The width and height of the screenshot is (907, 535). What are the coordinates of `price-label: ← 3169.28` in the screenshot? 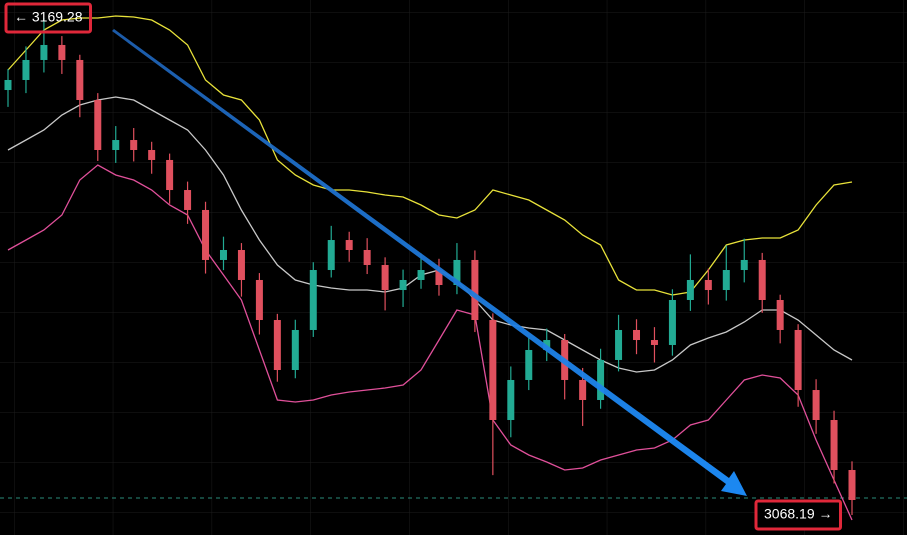 It's located at (48, 18).